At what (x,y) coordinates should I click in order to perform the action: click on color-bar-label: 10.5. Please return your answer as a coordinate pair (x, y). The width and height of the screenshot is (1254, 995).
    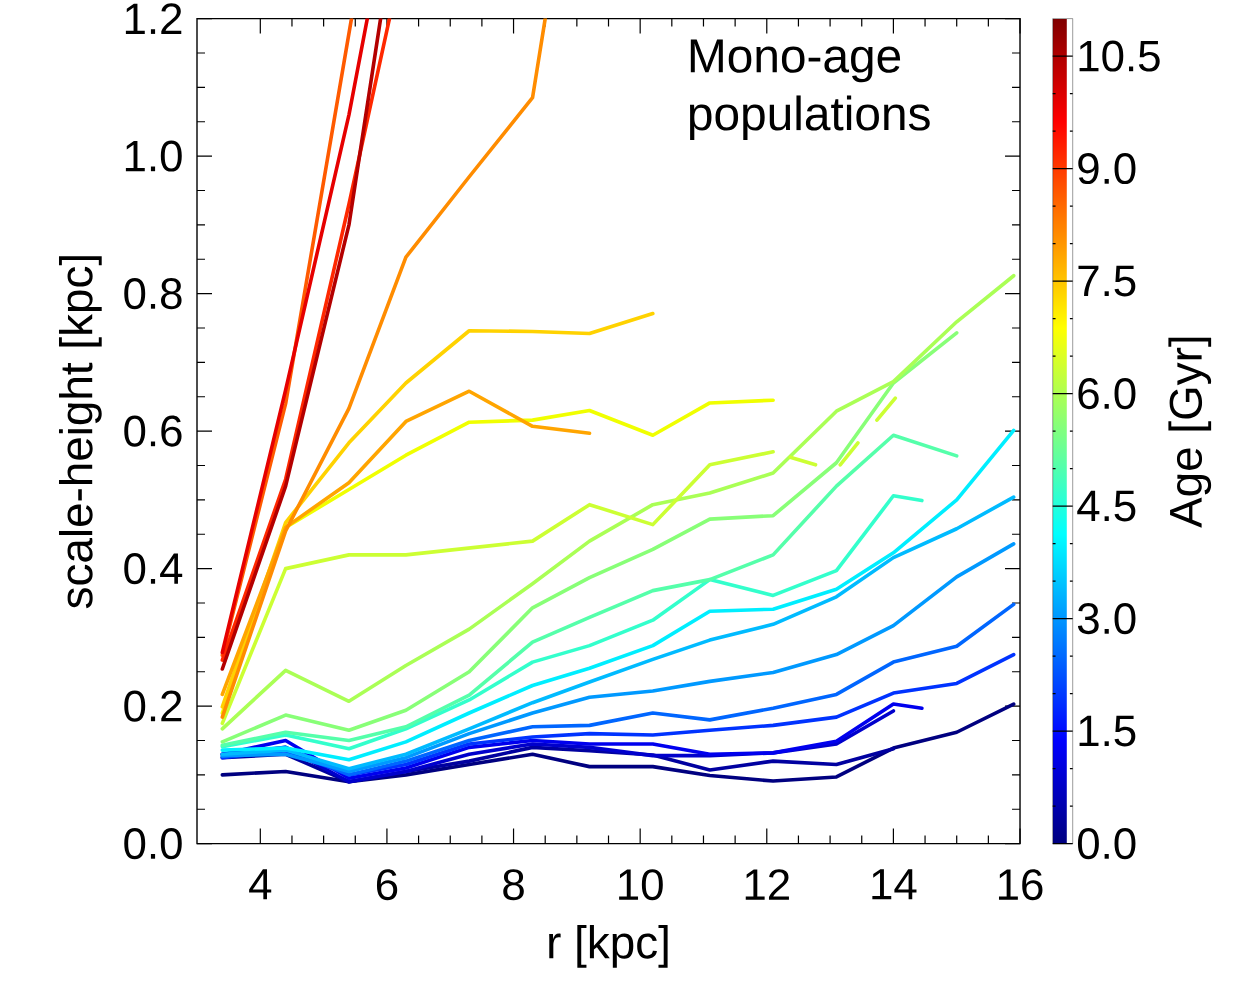
    Looking at the image, I should click on (1119, 56).